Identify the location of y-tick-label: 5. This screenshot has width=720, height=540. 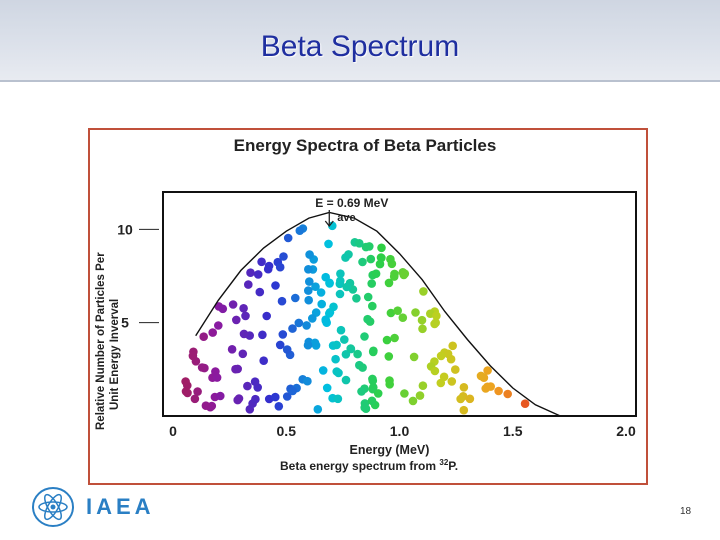
(125, 323).